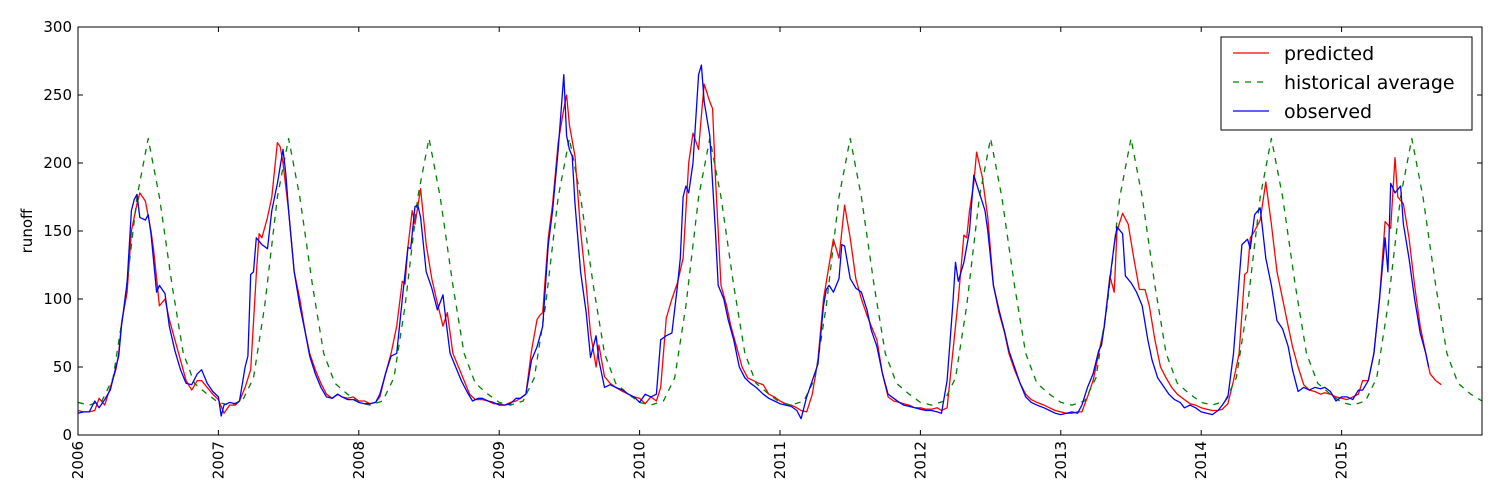 The width and height of the screenshot is (1500, 500). I want to click on legend-label: observed, so click(1328, 112).